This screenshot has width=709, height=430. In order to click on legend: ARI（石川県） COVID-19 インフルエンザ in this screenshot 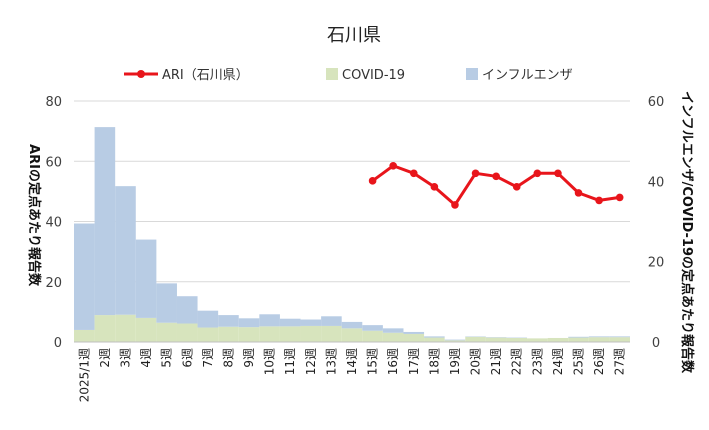, I will do `click(348, 75)`.